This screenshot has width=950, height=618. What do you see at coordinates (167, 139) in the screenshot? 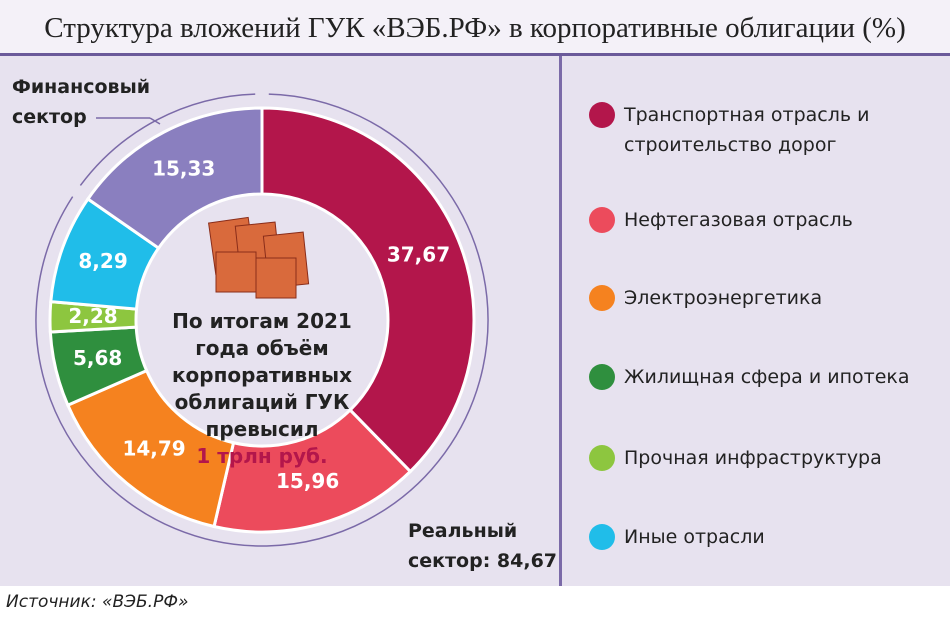
I see `bracket-financial` at bounding box center [167, 139].